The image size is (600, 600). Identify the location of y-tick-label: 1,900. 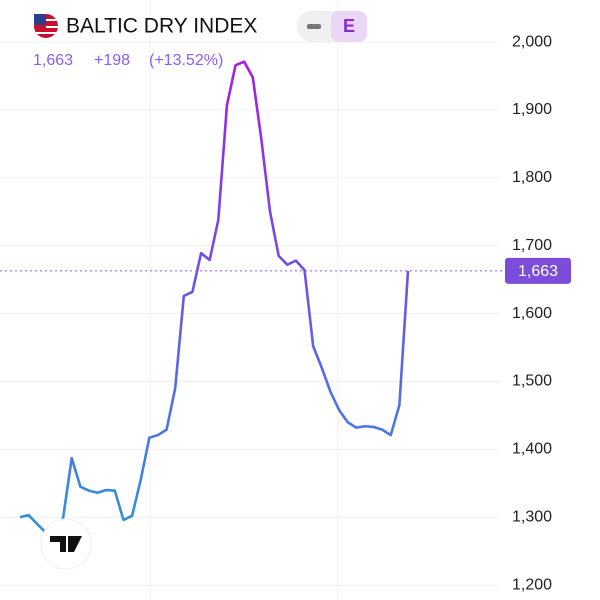
(532, 109).